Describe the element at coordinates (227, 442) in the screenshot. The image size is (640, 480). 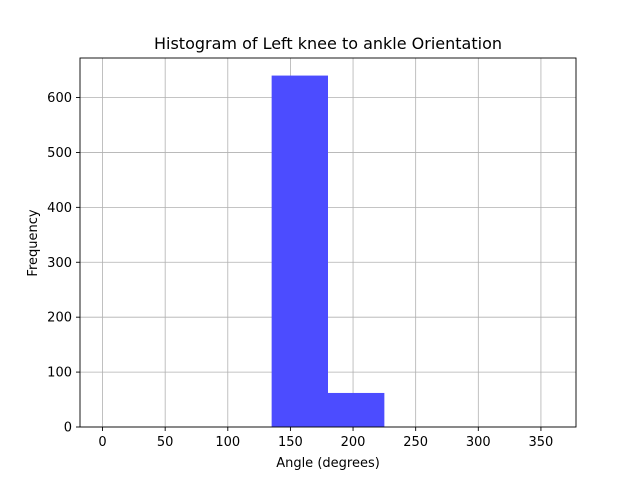
I see `x-tick-label: 100` at that location.